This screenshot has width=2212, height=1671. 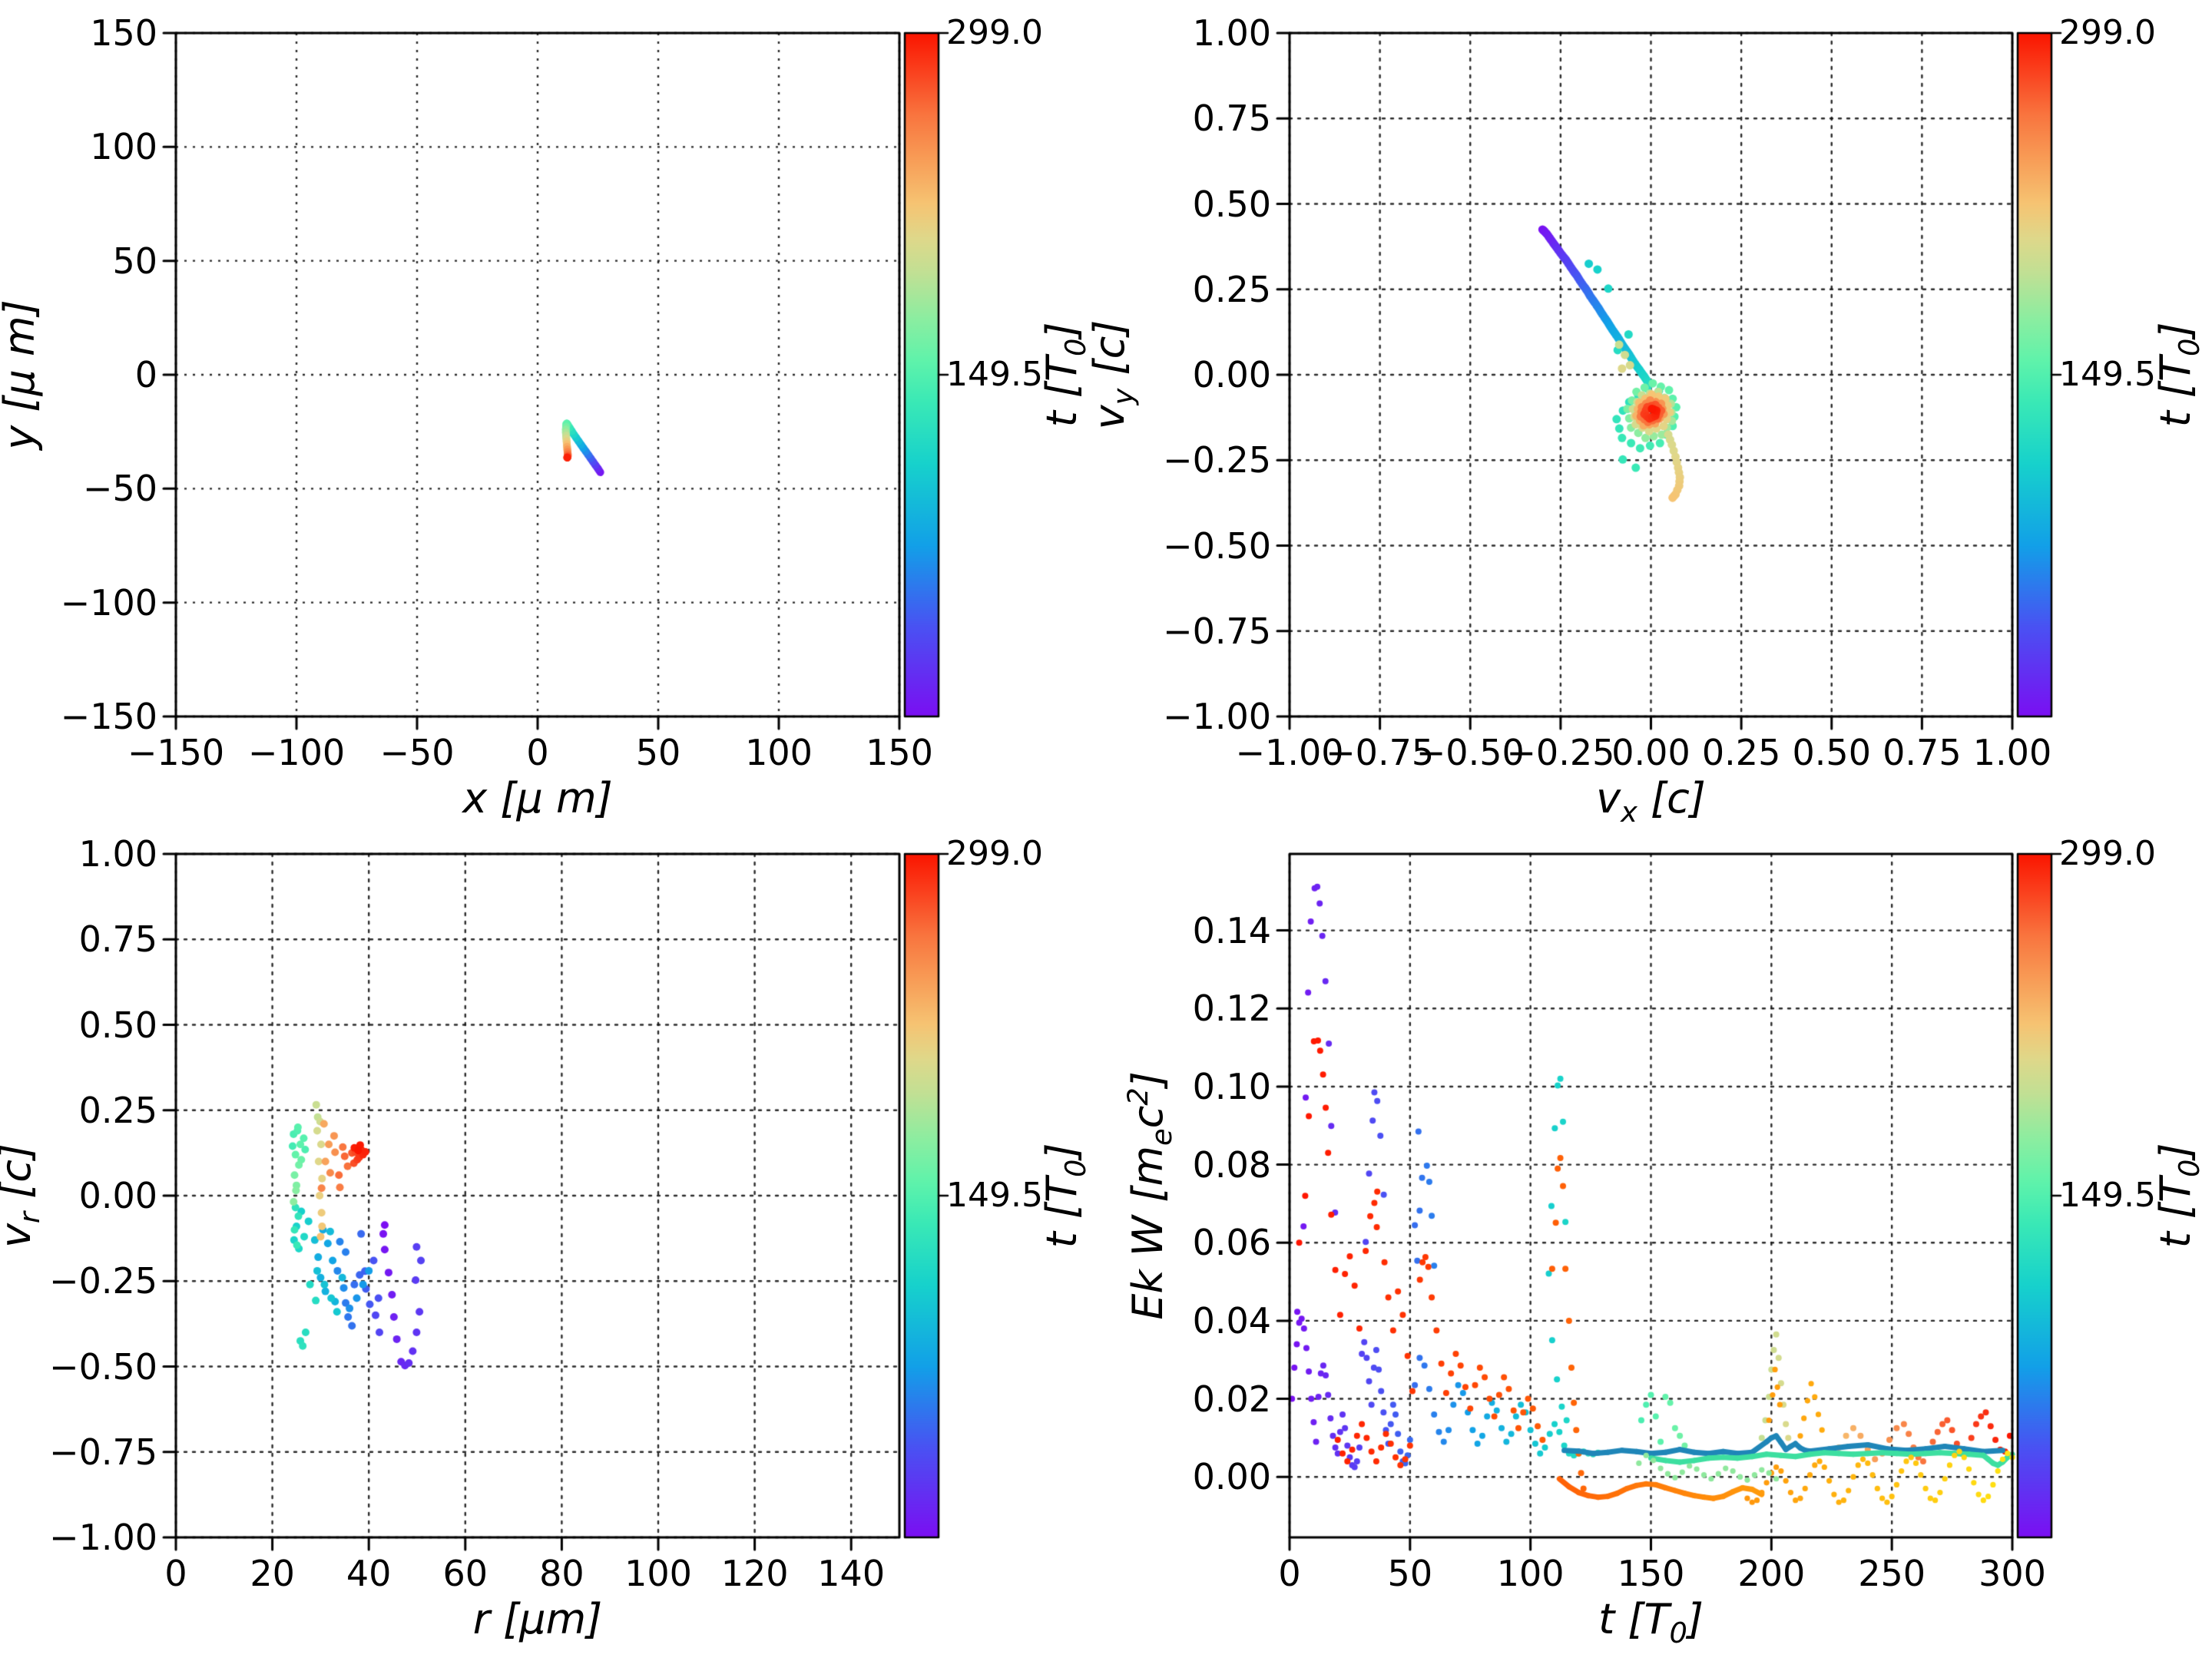 I want to click on x-tick-label: −0.50, so click(x=1471, y=752).